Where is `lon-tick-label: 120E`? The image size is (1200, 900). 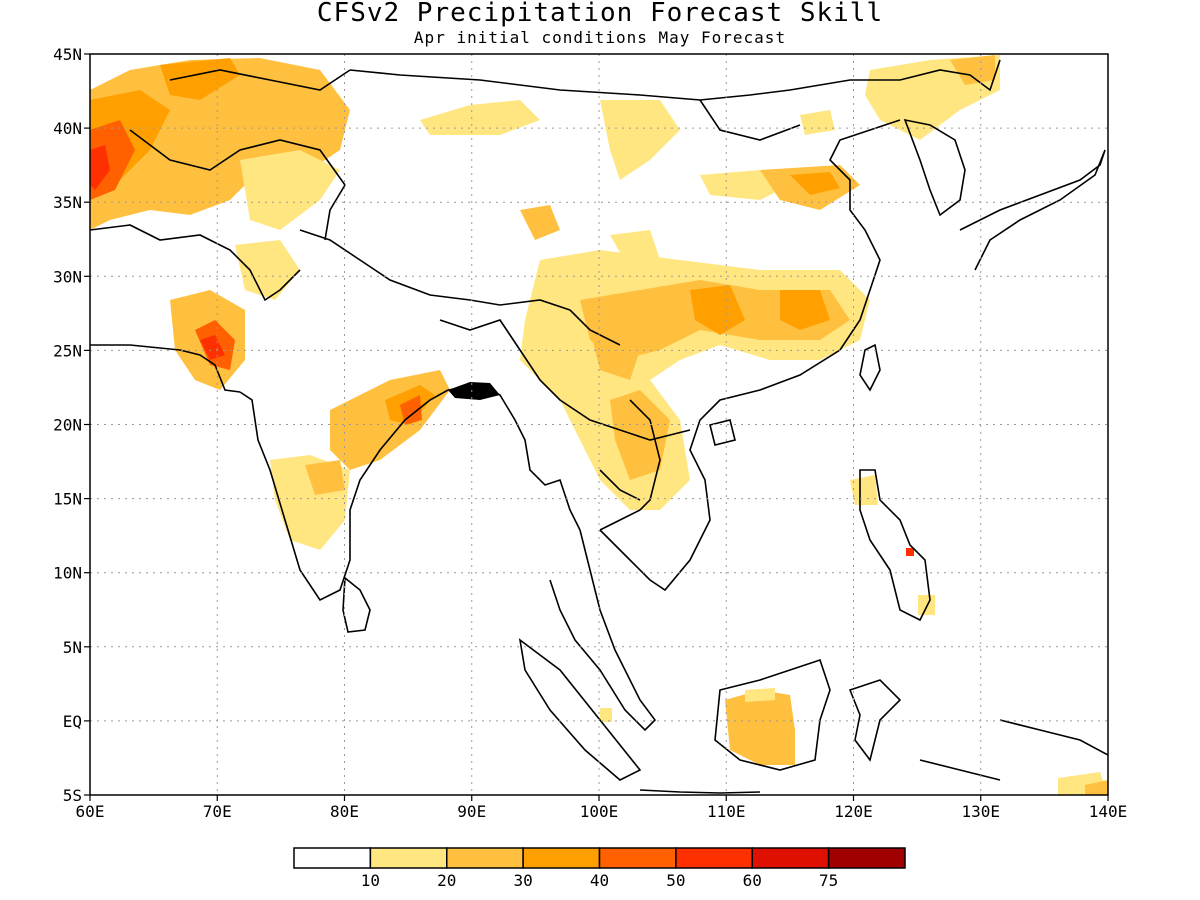 lon-tick-label: 120E is located at coordinates (853, 811).